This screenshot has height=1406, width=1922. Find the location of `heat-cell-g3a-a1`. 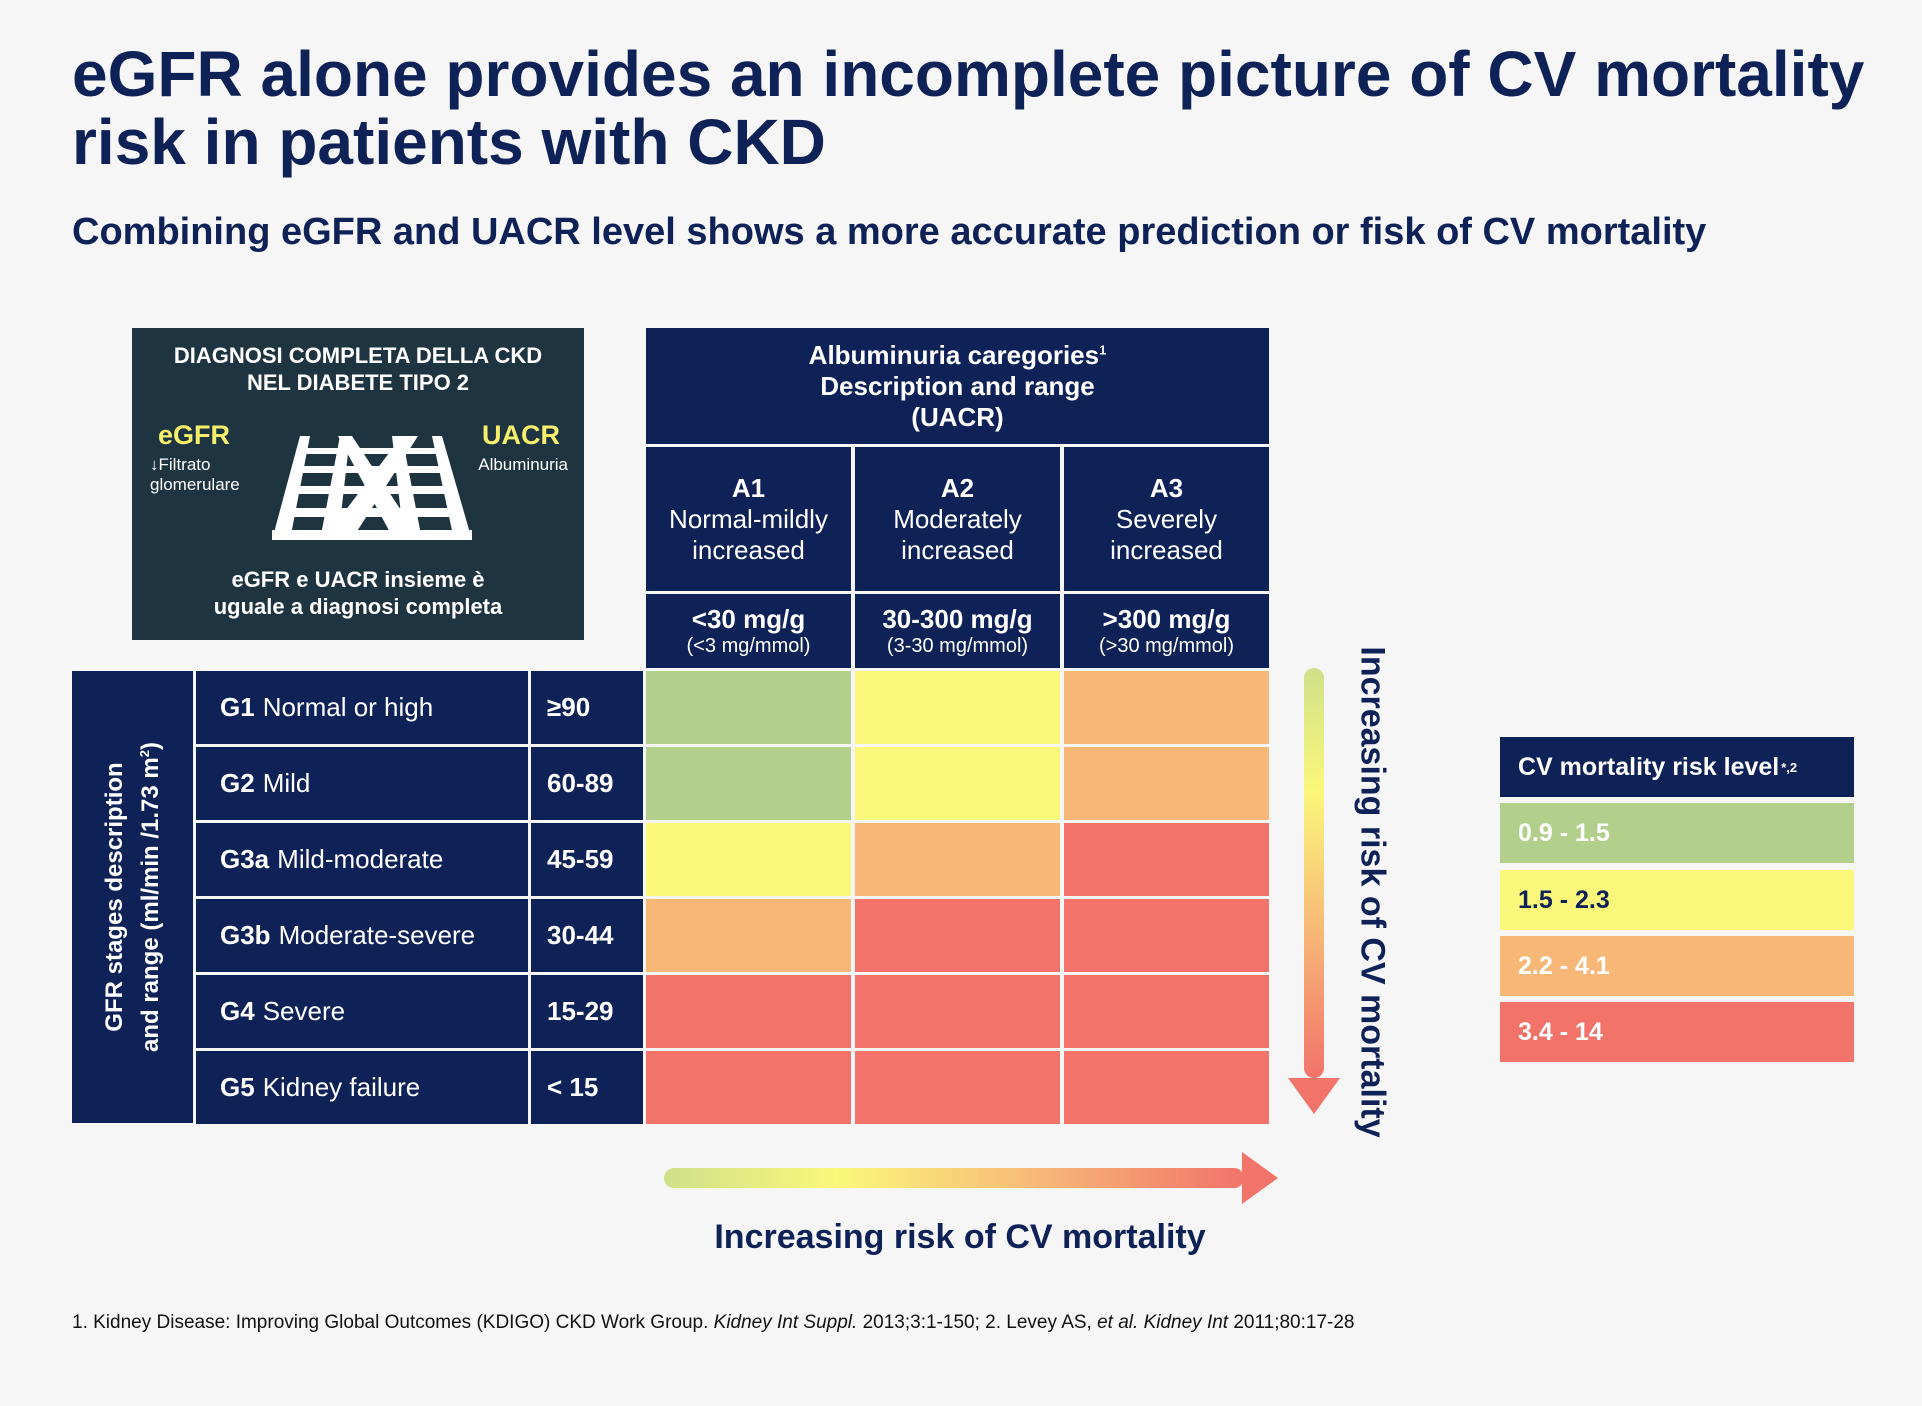

heat-cell-g3a-a1 is located at coordinates (748, 859).